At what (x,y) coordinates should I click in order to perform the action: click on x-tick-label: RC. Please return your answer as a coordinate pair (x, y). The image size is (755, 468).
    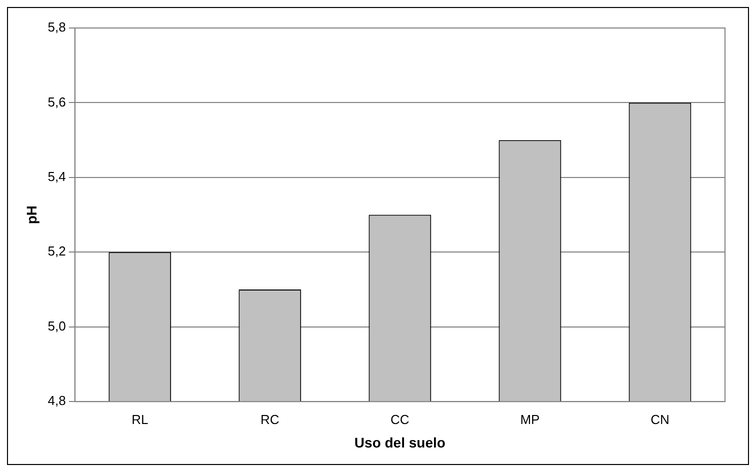
    Looking at the image, I should click on (270, 419).